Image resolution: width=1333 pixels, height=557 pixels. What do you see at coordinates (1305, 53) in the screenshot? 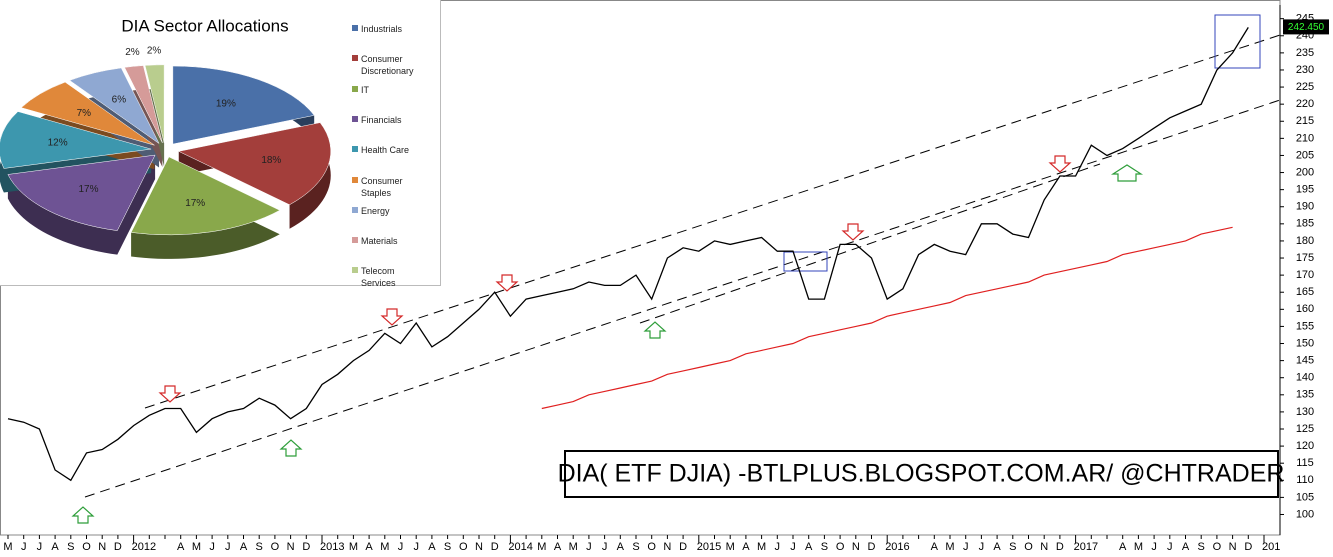
I see `y-tick-label: 235` at bounding box center [1305, 53].